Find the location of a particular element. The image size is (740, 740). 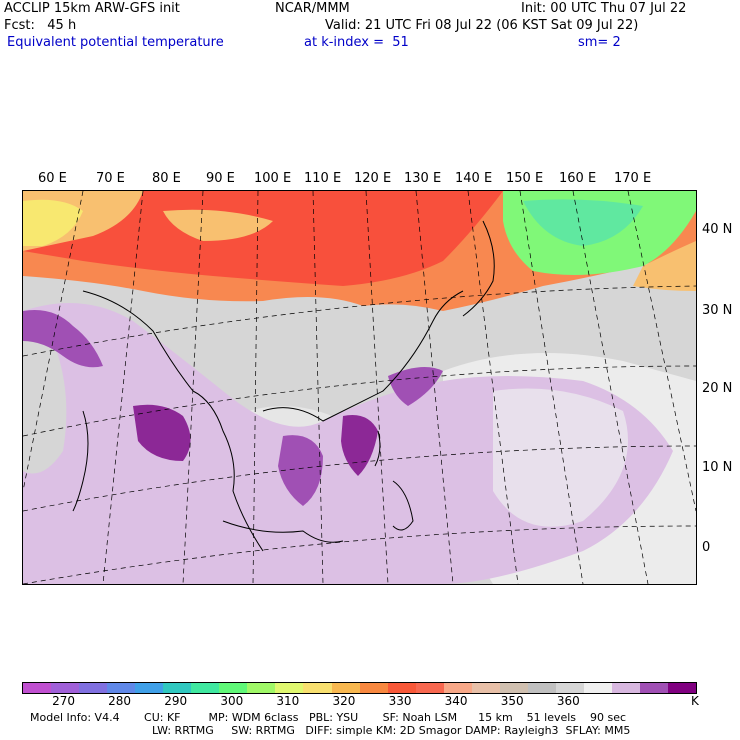

colorbar-label: 340 is located at coordinates (456, 701).